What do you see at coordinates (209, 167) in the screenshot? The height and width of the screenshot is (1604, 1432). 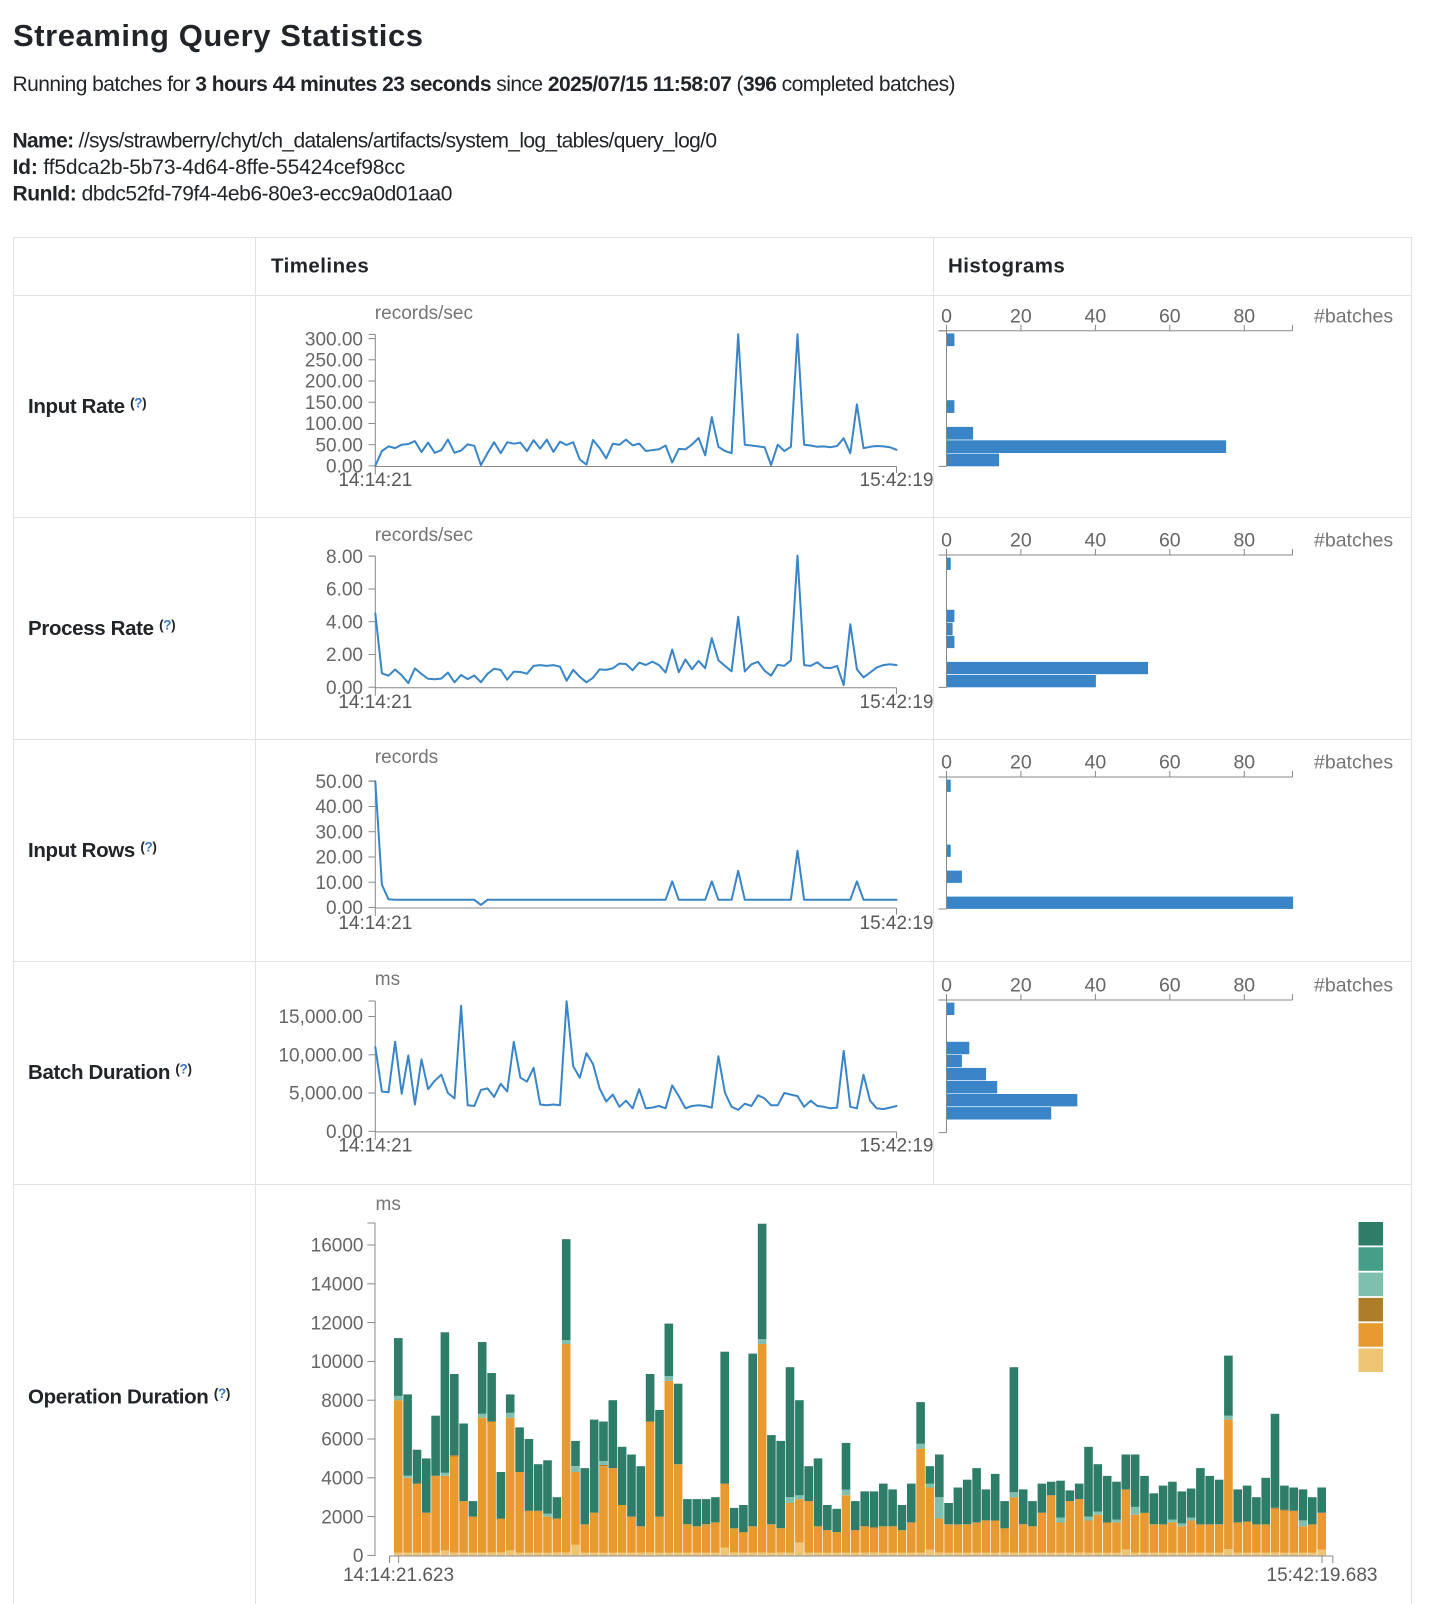 I see `svg-text:Id: ff5dca2b-5b73-4d64-8ffe-55: Id: ff5dca2b-5b73-4d64-8ffe-55424cef98cc` at bounding box center [209, 167].